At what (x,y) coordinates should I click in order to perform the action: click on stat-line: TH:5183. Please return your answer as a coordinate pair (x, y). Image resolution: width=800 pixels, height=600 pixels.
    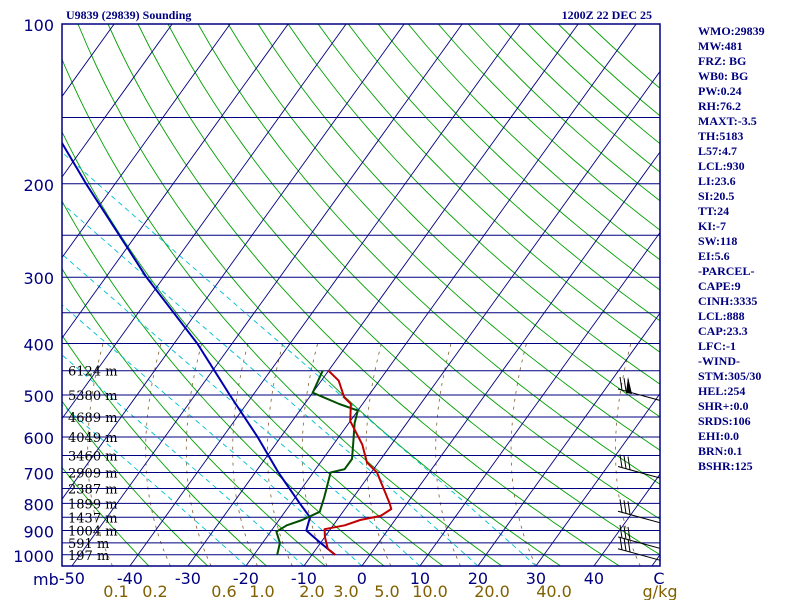
    Looking at the image, I should click on (721, 136).